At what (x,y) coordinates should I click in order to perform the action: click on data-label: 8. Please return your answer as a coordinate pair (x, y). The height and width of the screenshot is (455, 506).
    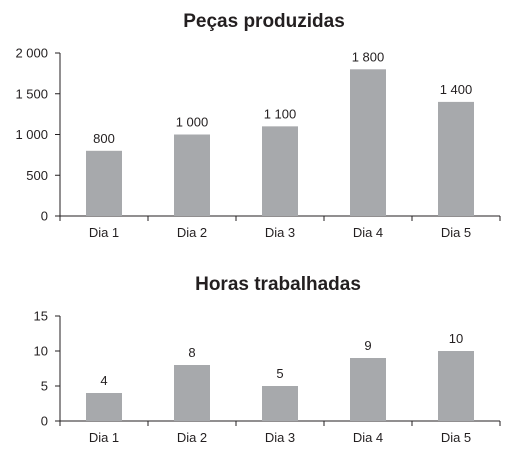
    Looking at the image, I should click on (191, 352).